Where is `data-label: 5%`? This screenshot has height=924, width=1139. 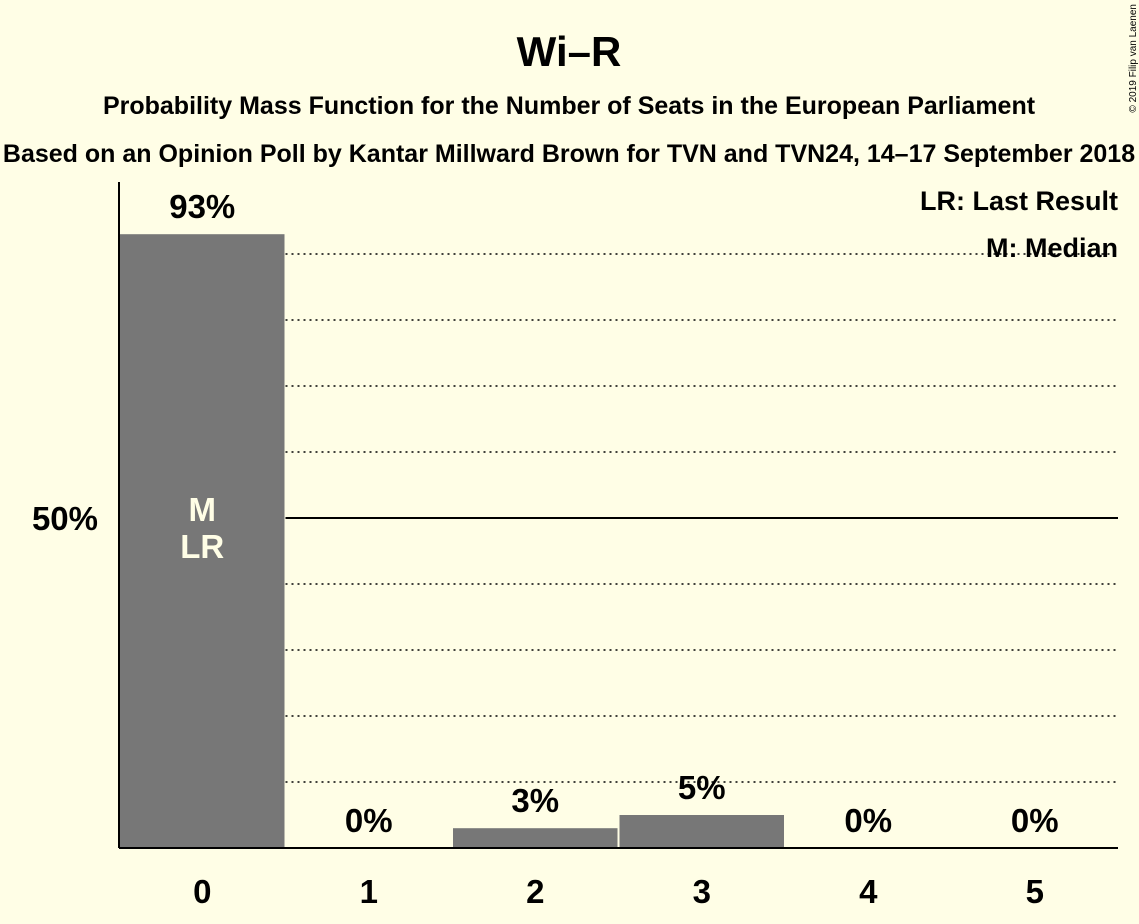 data-label: 5% is located at coordinates (702, 787).